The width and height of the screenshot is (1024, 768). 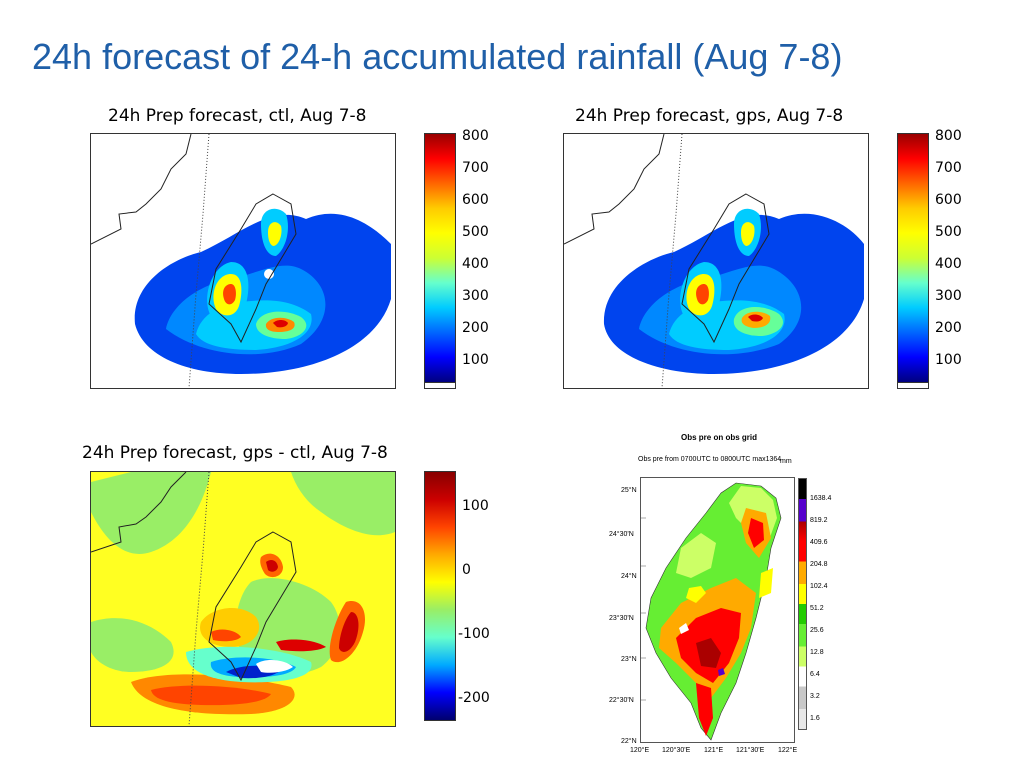 I want to click on obs-lon-label: 120°30'E, so click(x=676, y=750).